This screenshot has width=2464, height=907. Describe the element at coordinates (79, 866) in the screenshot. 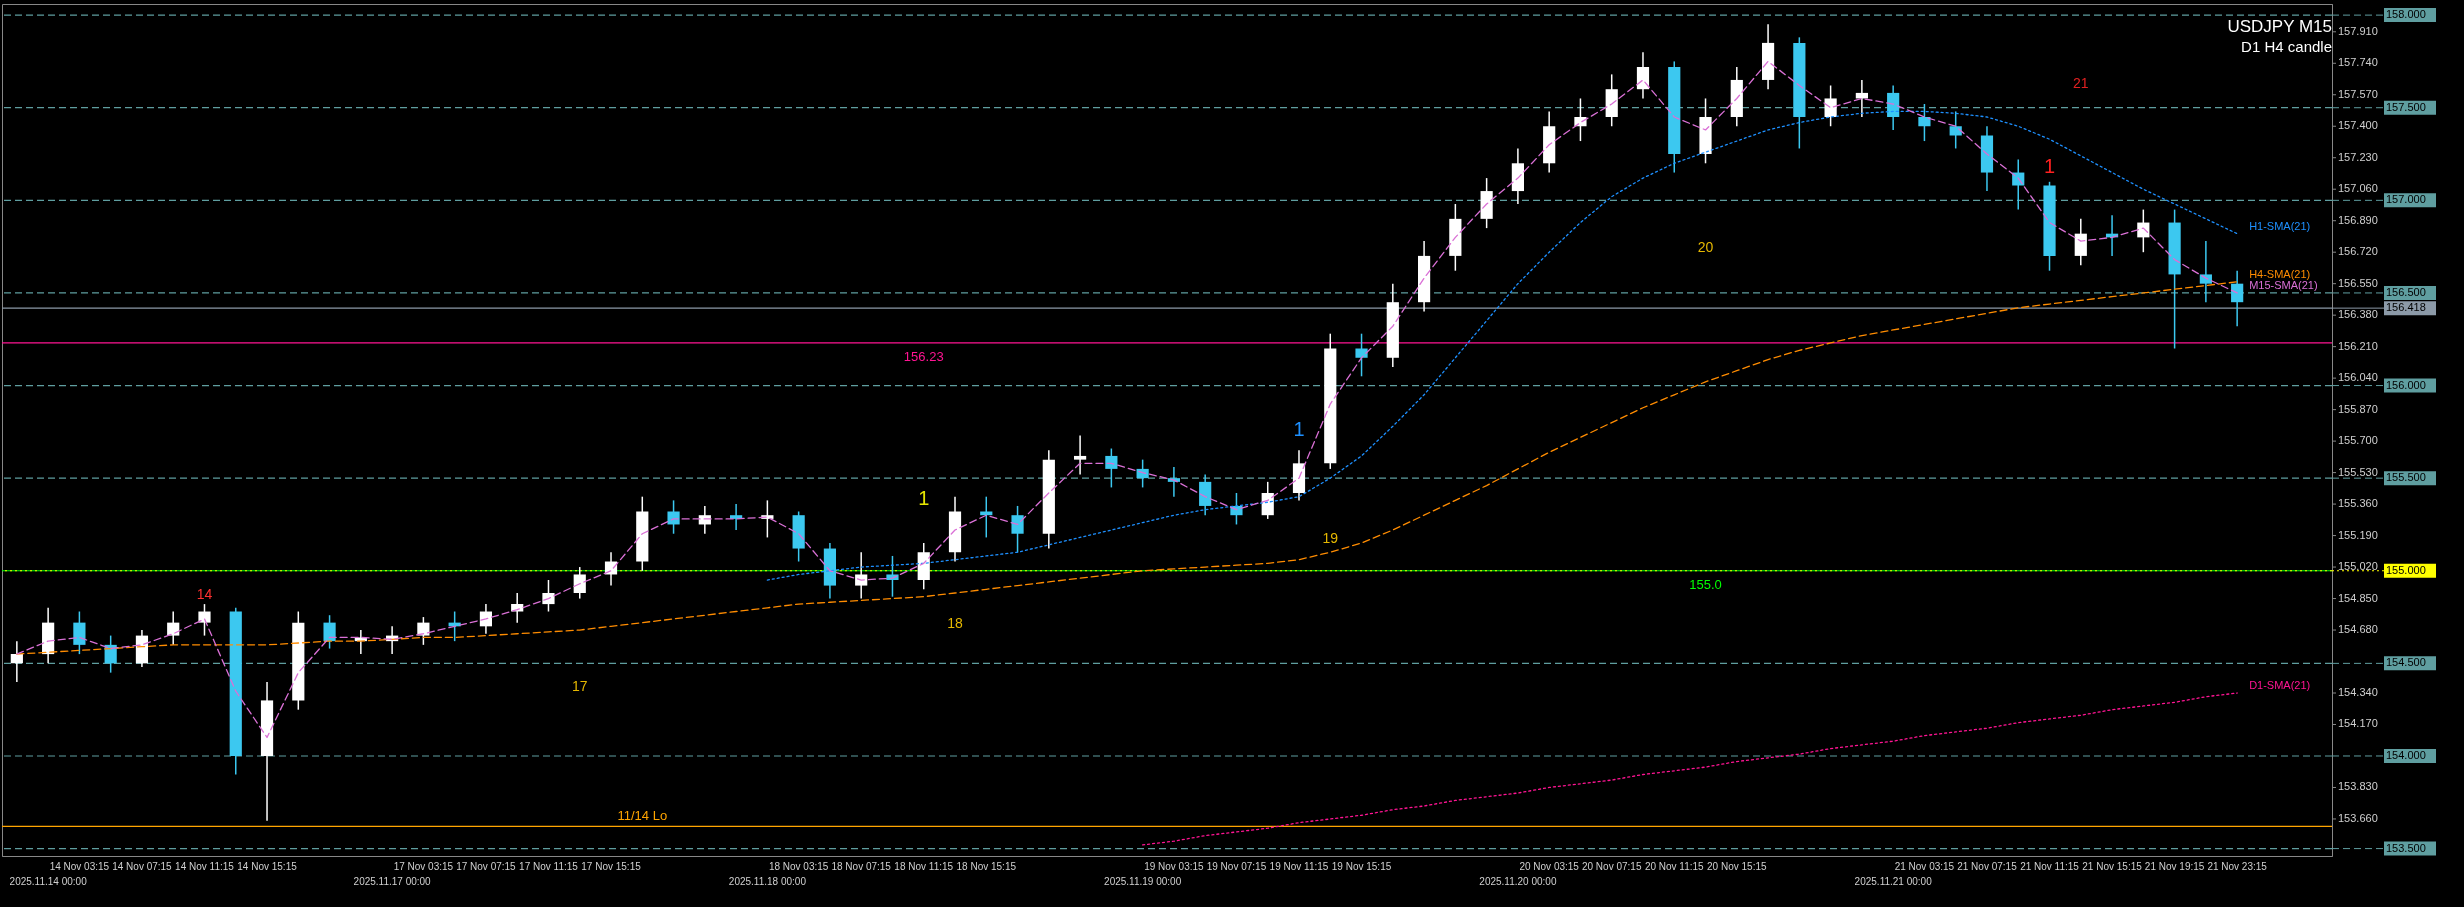

I see `x-tick-label: 14 Nov 03:15` at that location.